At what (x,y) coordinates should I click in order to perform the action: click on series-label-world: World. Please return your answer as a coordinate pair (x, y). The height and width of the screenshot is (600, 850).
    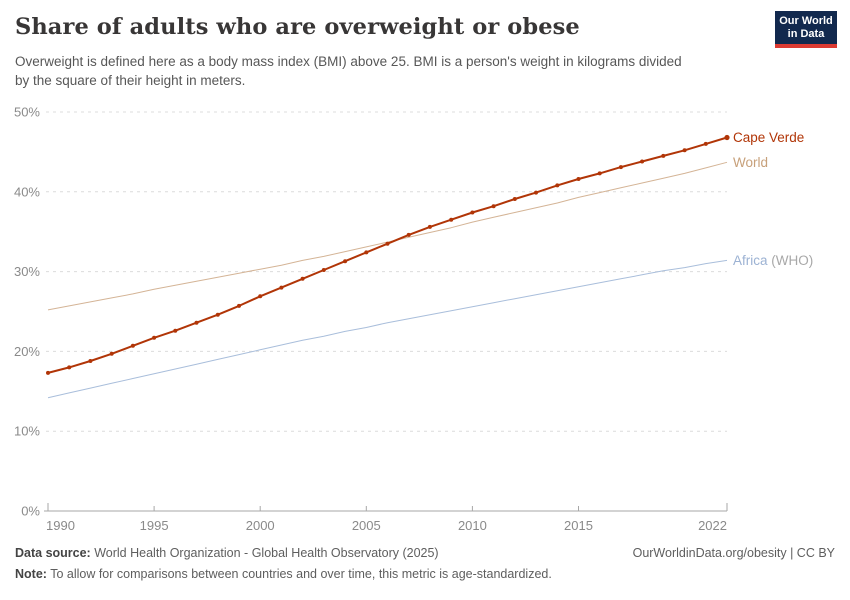
    Looking at the image, I should click on (750, 162).